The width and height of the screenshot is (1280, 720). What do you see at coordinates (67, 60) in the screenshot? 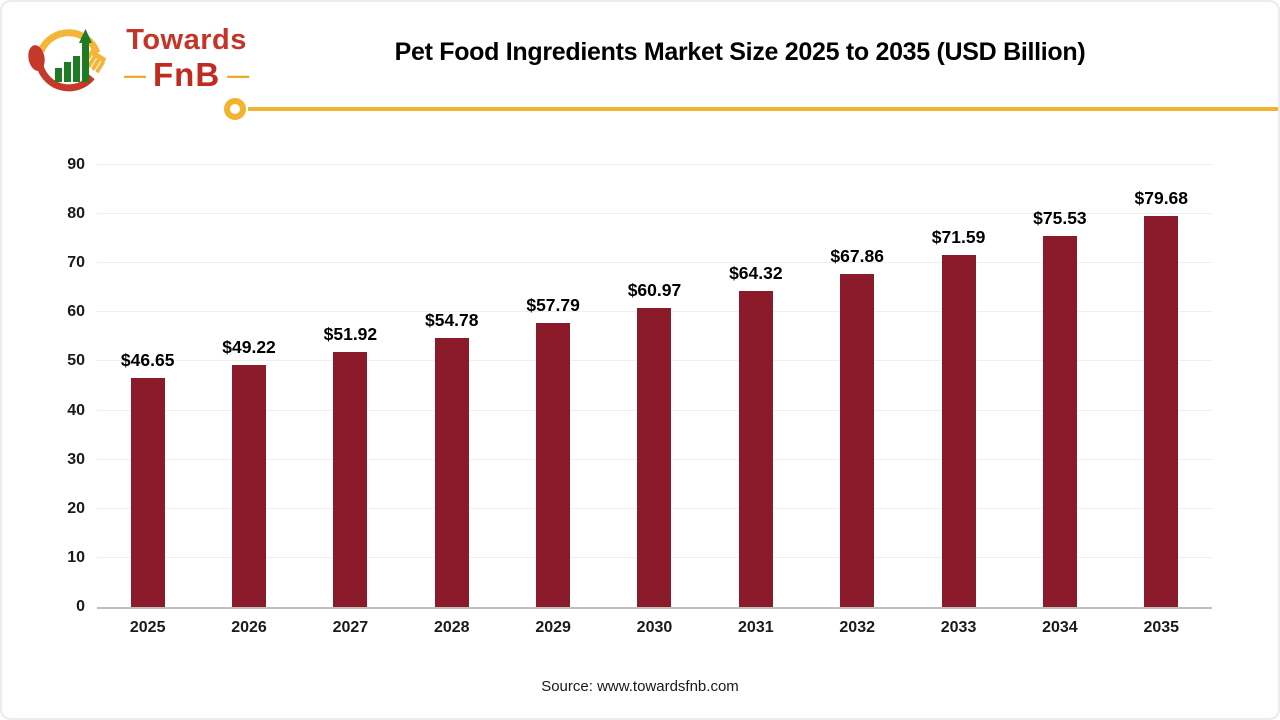
I see `towardsfnb-logo-icon` at bounding box center [67, 60].